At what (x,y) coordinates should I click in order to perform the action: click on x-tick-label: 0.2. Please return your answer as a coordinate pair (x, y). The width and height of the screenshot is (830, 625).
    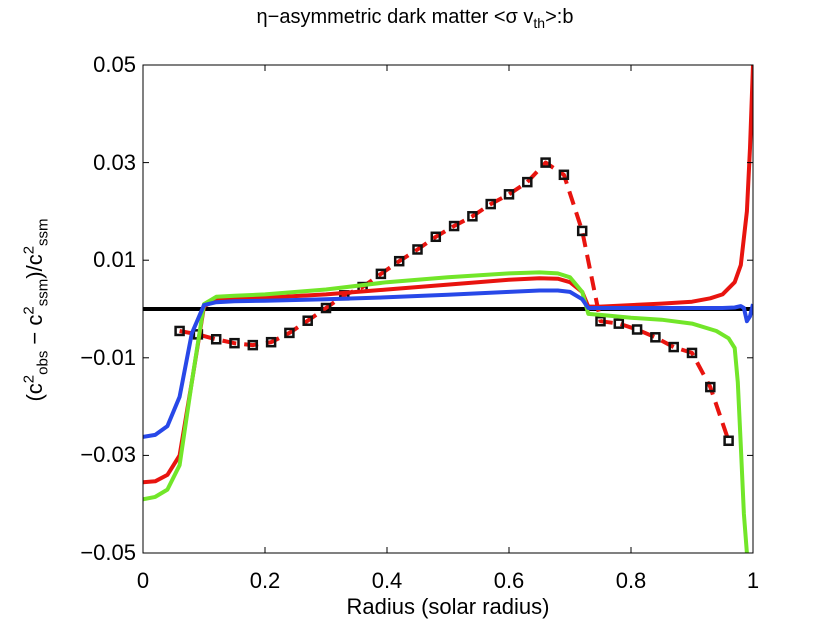
    Looking at the image, I should click on (265, 580).